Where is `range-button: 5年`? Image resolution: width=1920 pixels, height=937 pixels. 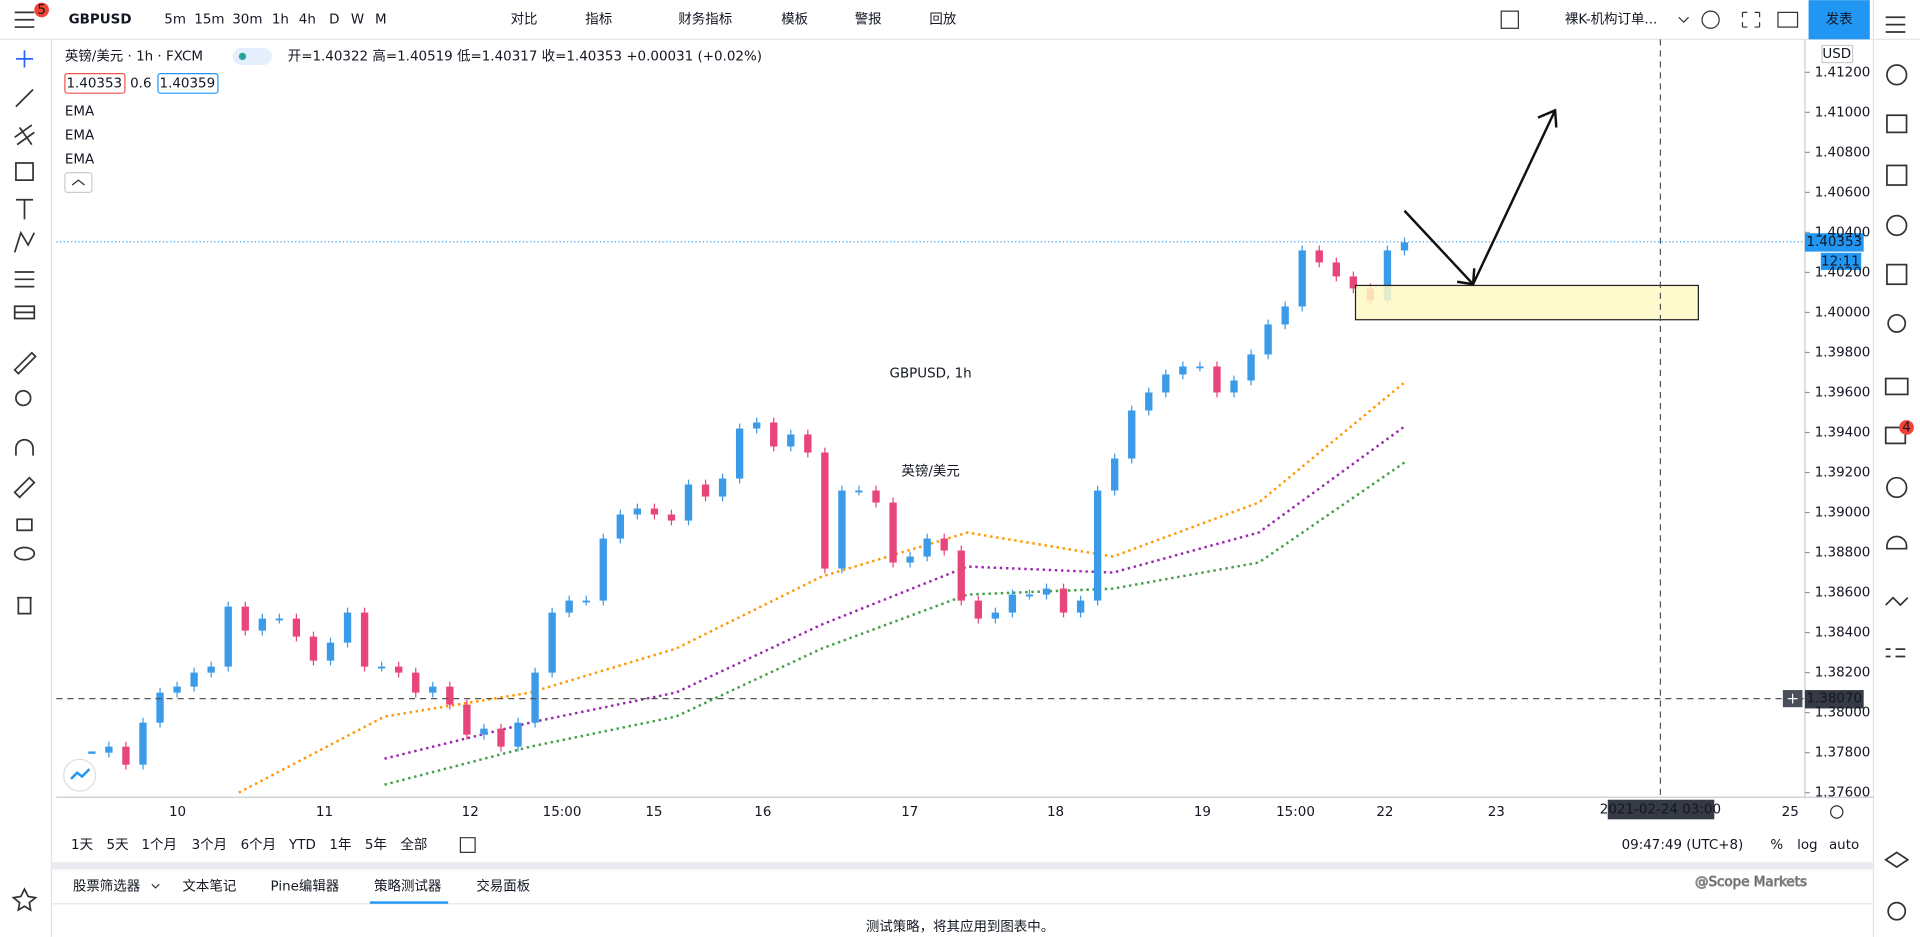 range-button: 5年 is located at coordinates (376, 845).